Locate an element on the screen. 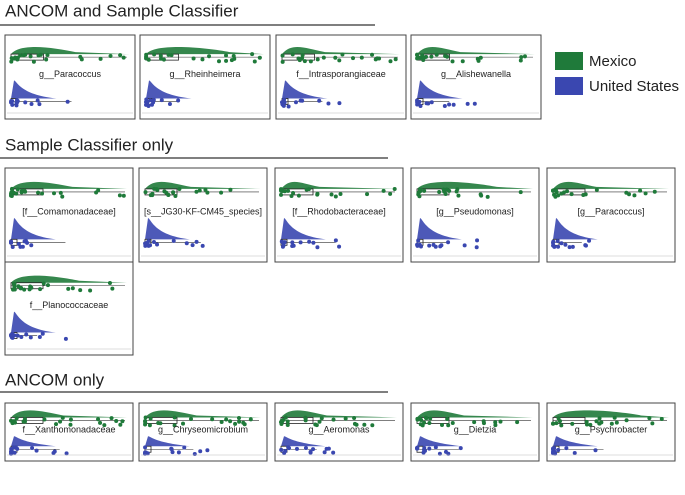 The width and height of the screenshot is (685, 495). panel-label: g__Aeromonas is located at coordinates (339, 430).